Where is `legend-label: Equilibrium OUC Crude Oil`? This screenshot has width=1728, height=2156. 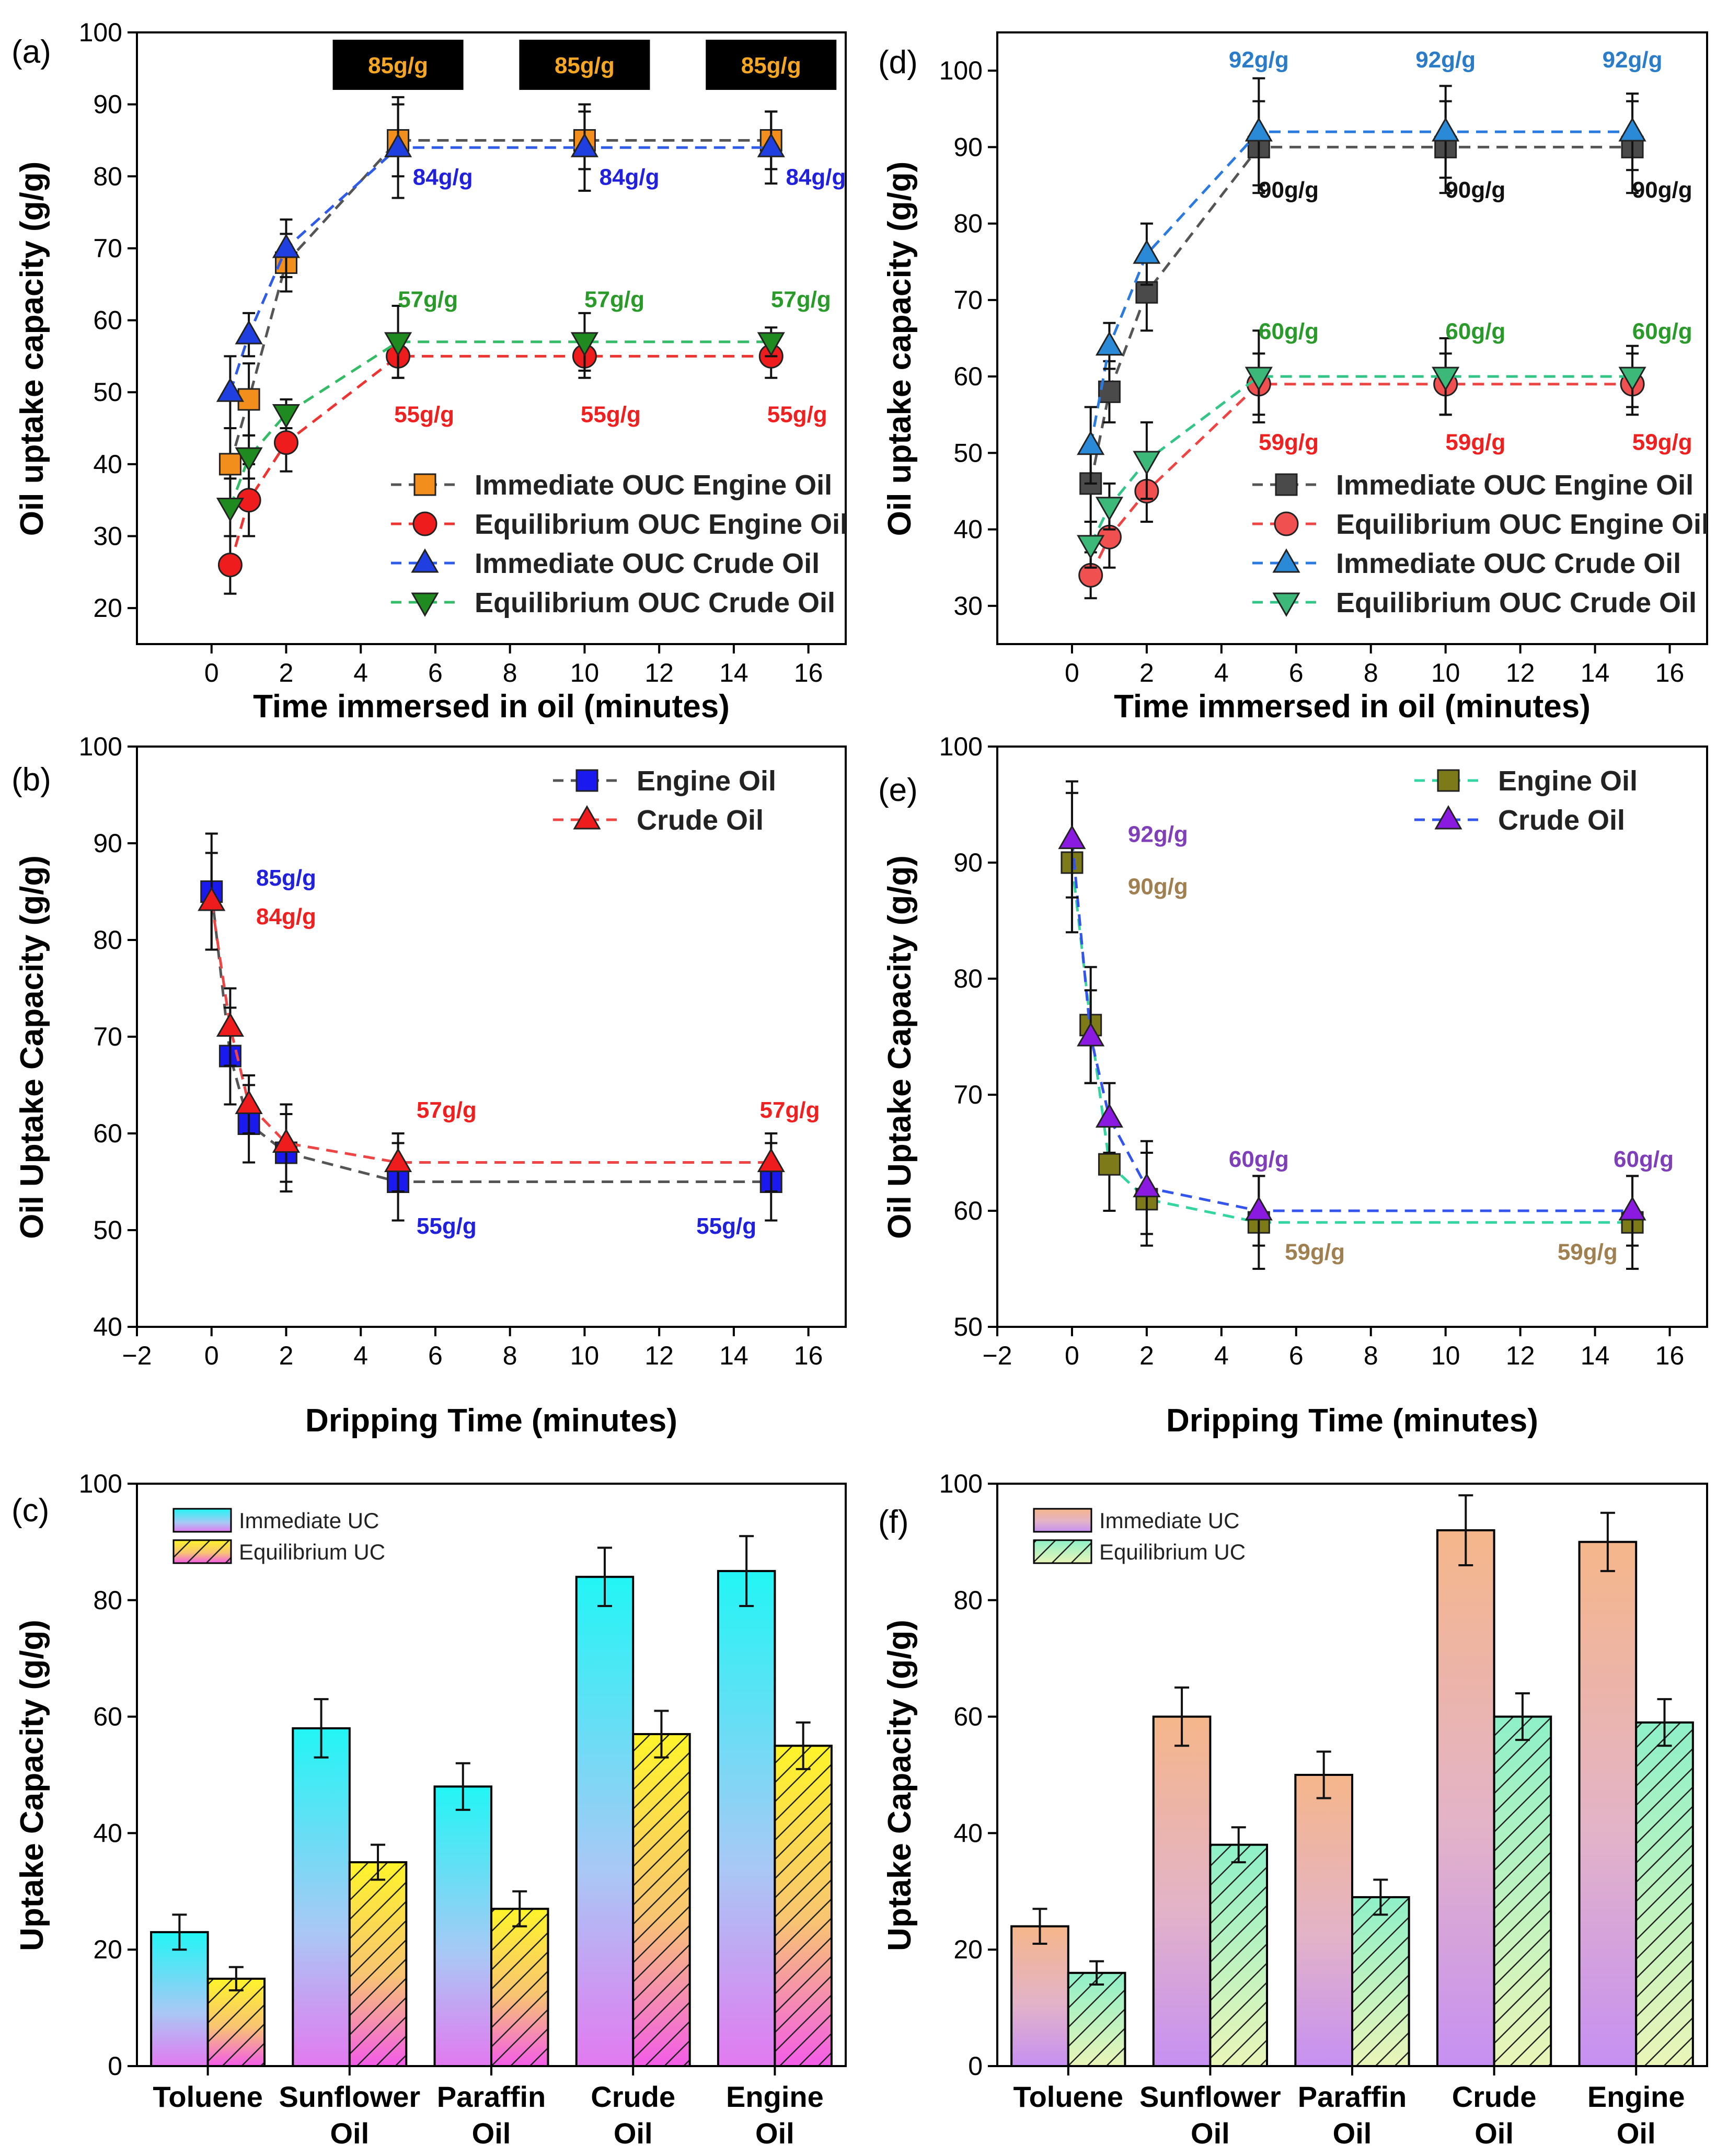
legend-label: Equilibrium OUC Crude Oil is located at coordinates (1516, 602).